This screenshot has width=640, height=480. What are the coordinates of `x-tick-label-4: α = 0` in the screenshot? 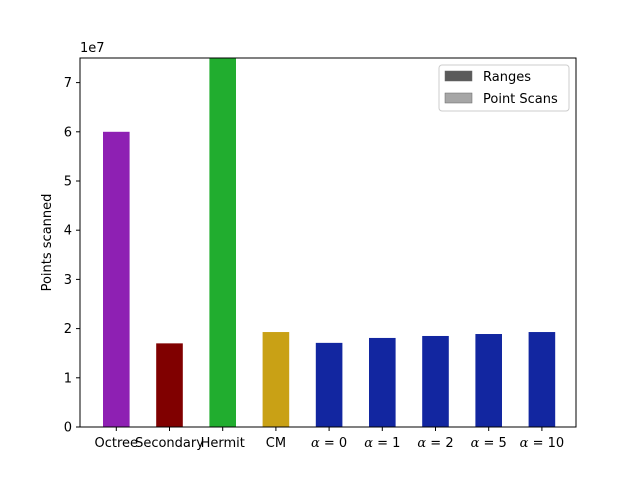 It's located at (329, 443).